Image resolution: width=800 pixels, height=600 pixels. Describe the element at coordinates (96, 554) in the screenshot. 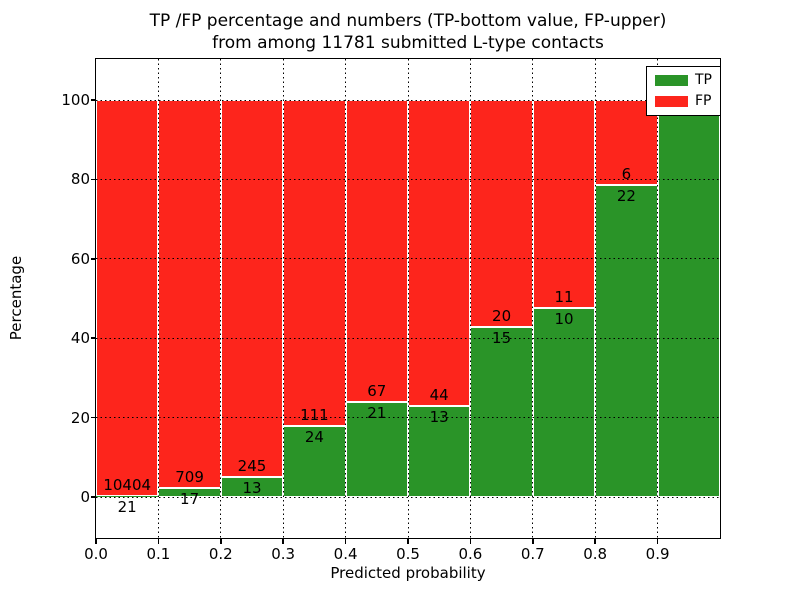

I see `x-tick-label: 0.0` at that location.